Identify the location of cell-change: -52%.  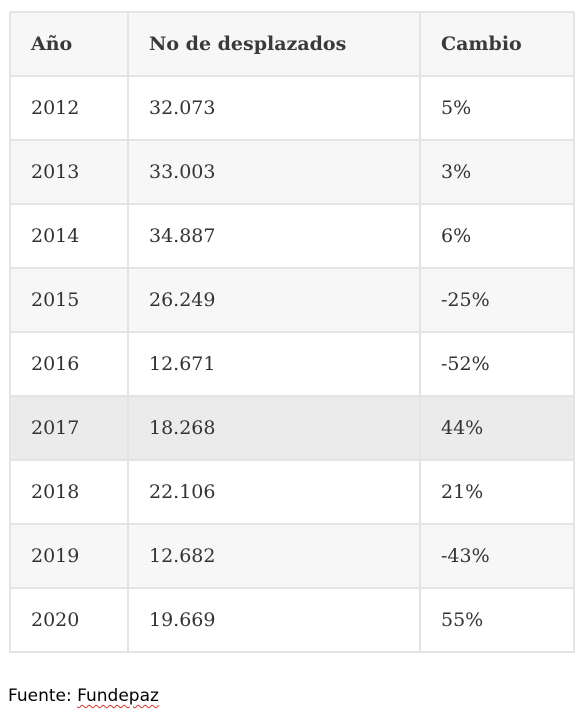
(497, 364).